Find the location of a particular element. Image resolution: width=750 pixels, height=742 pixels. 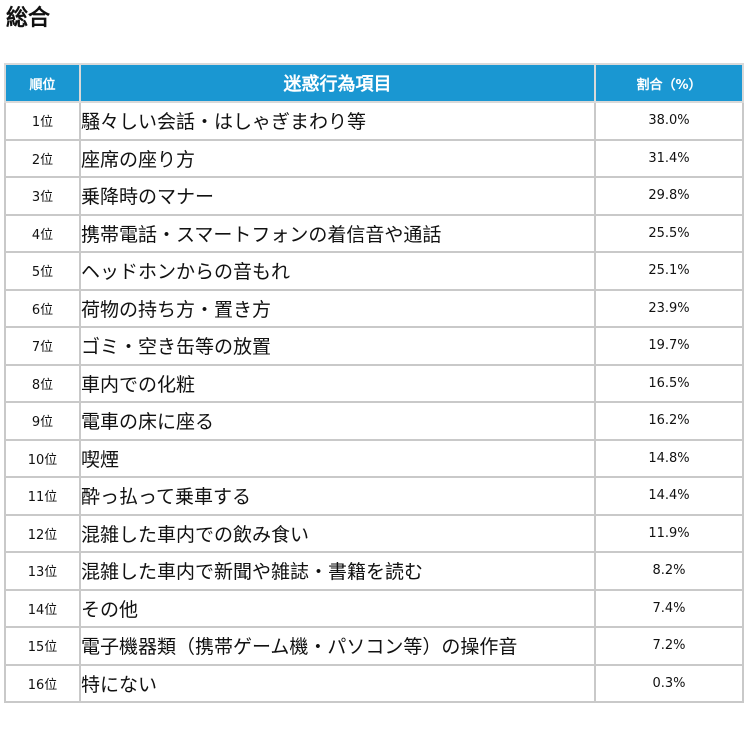

table-row: 3位 乗降時のマナー 29.8% is located at coordinates (374, 196).